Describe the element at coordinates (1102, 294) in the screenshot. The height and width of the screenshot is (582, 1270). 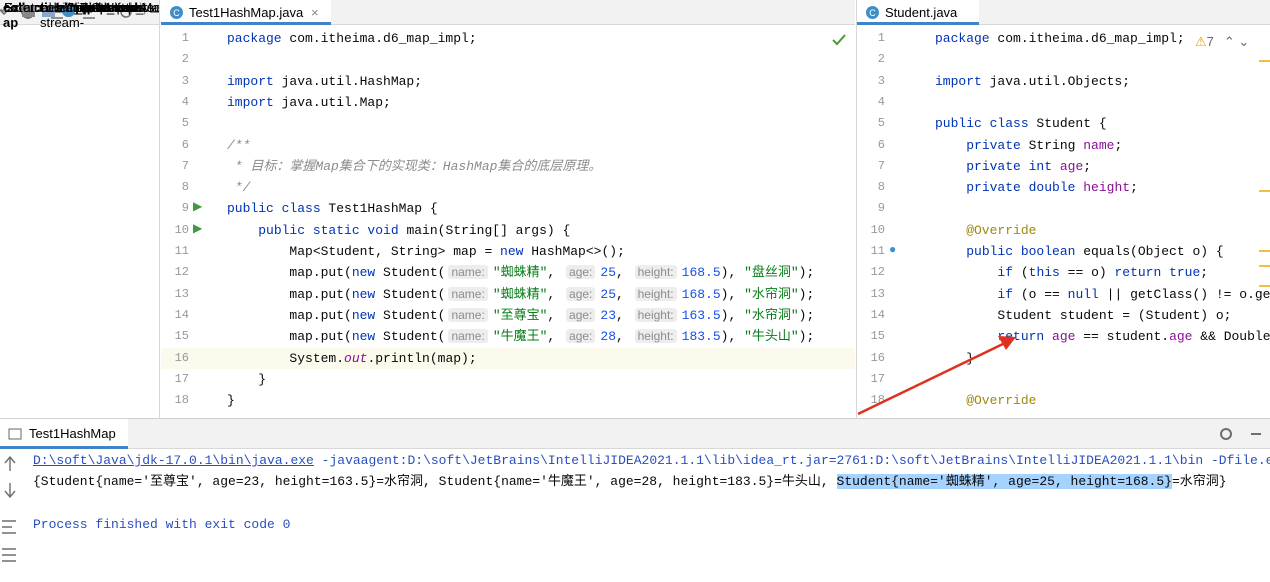
I see `code-line: if (o == null || getClass() != o.ge` at that location.